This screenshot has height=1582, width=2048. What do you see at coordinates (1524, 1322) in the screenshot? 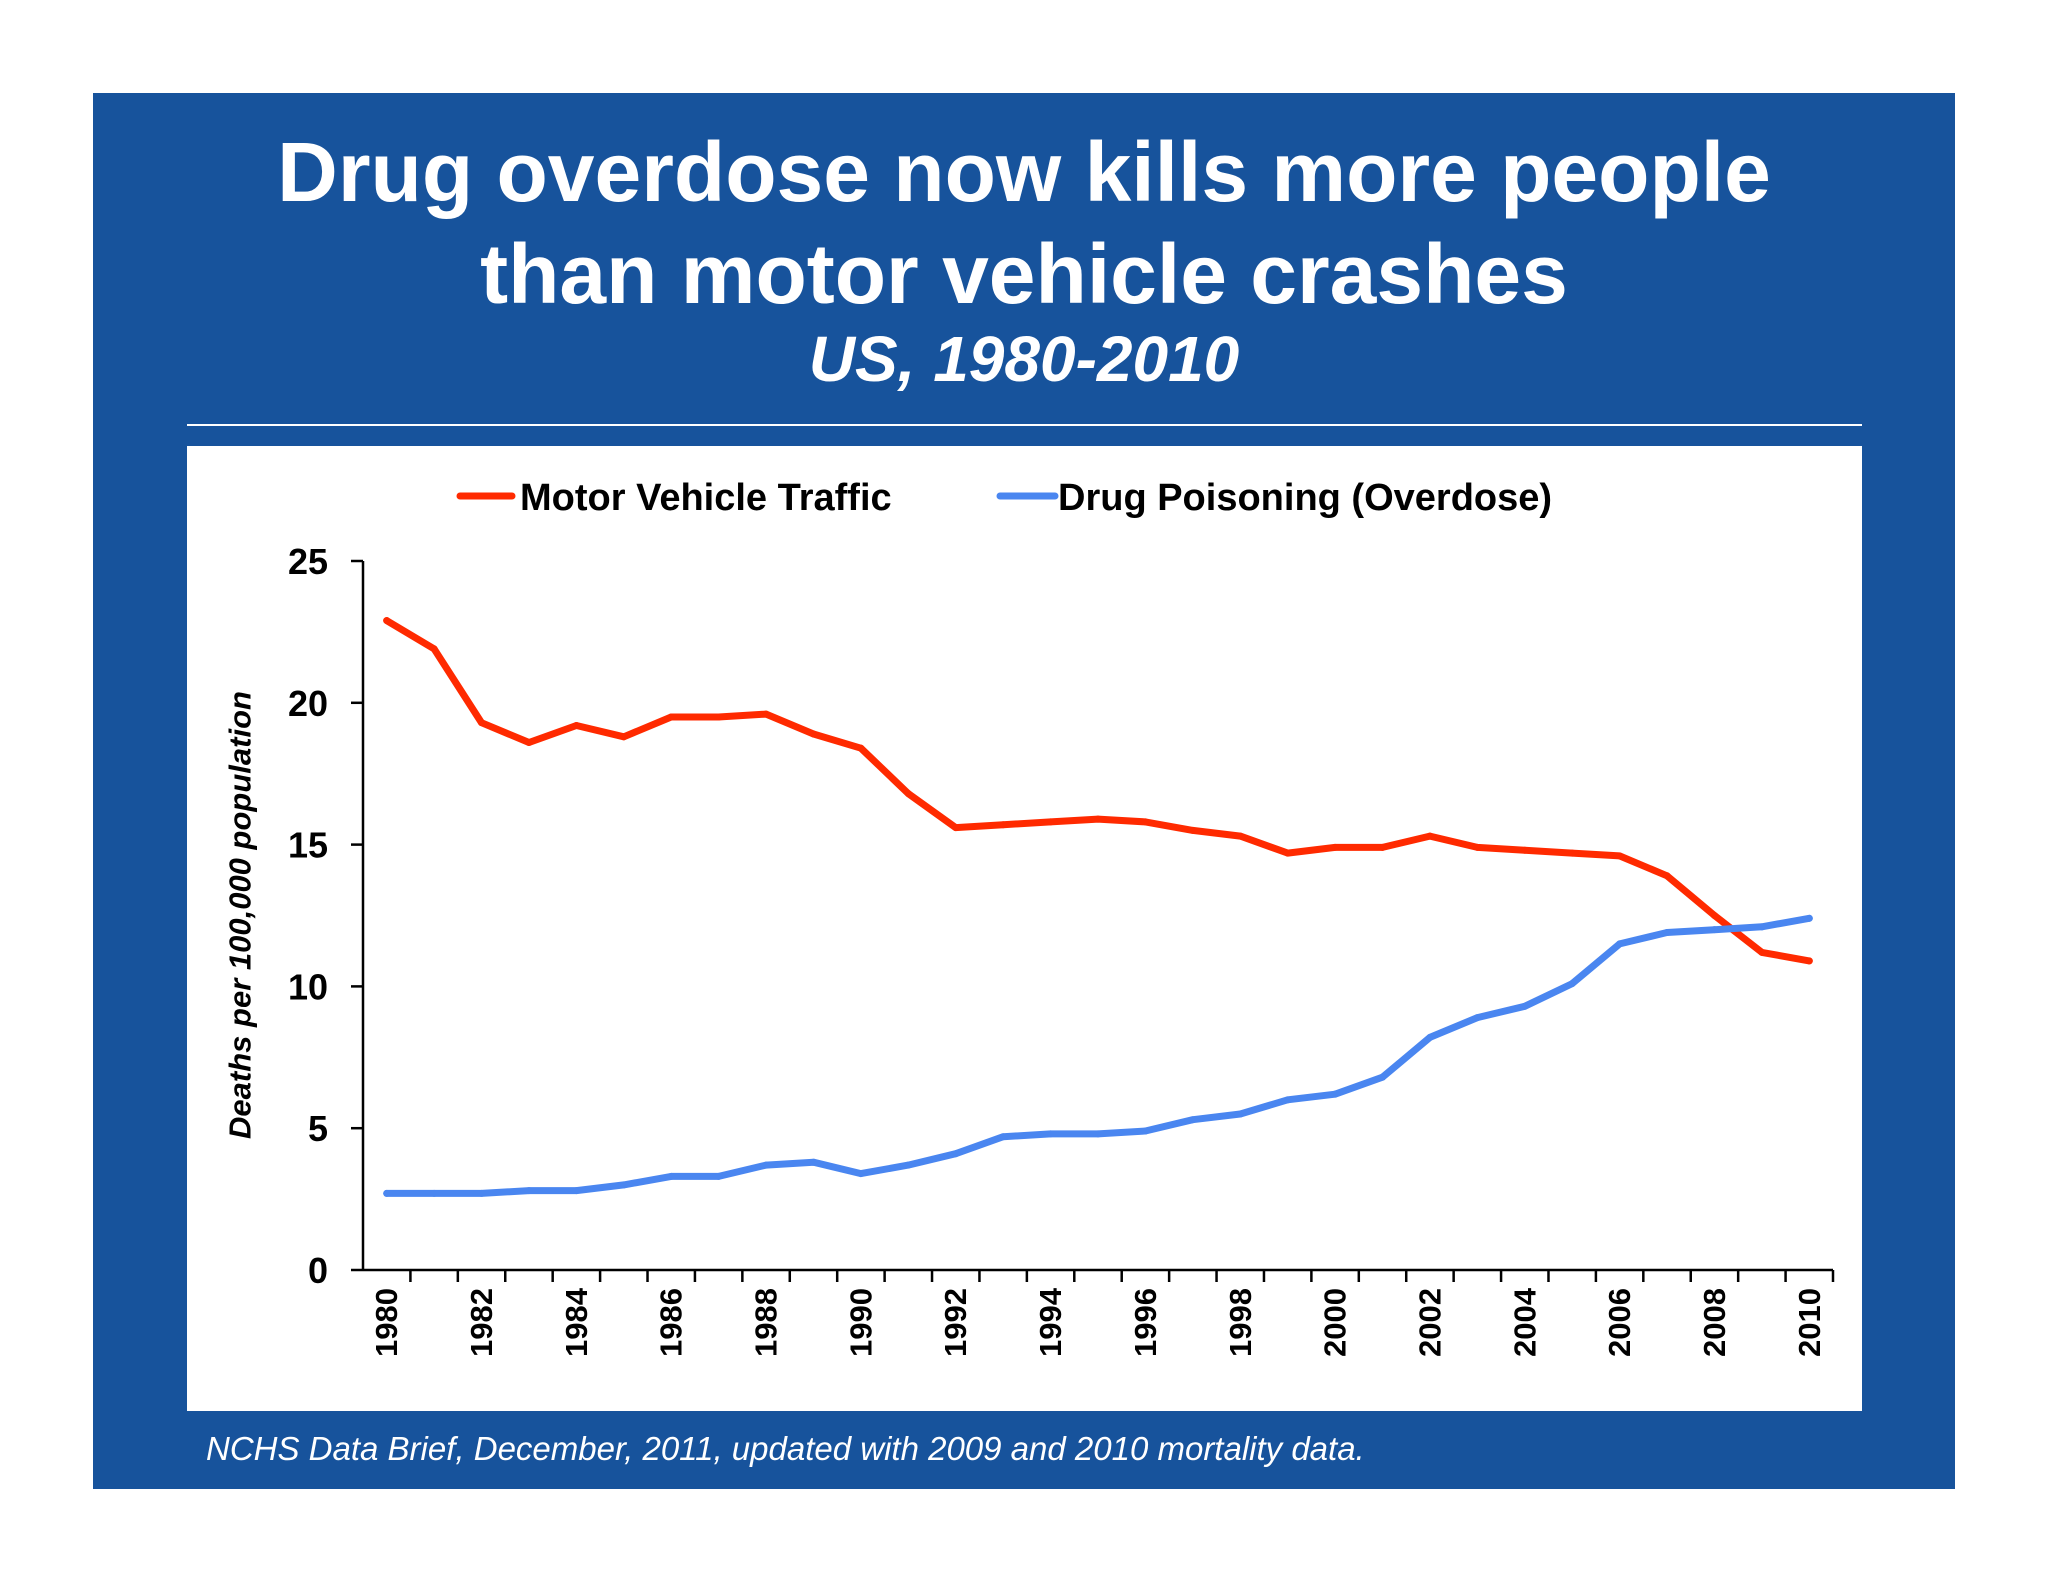
I see `x-tick-label: 2004` at bounding box center [1524, 1322].